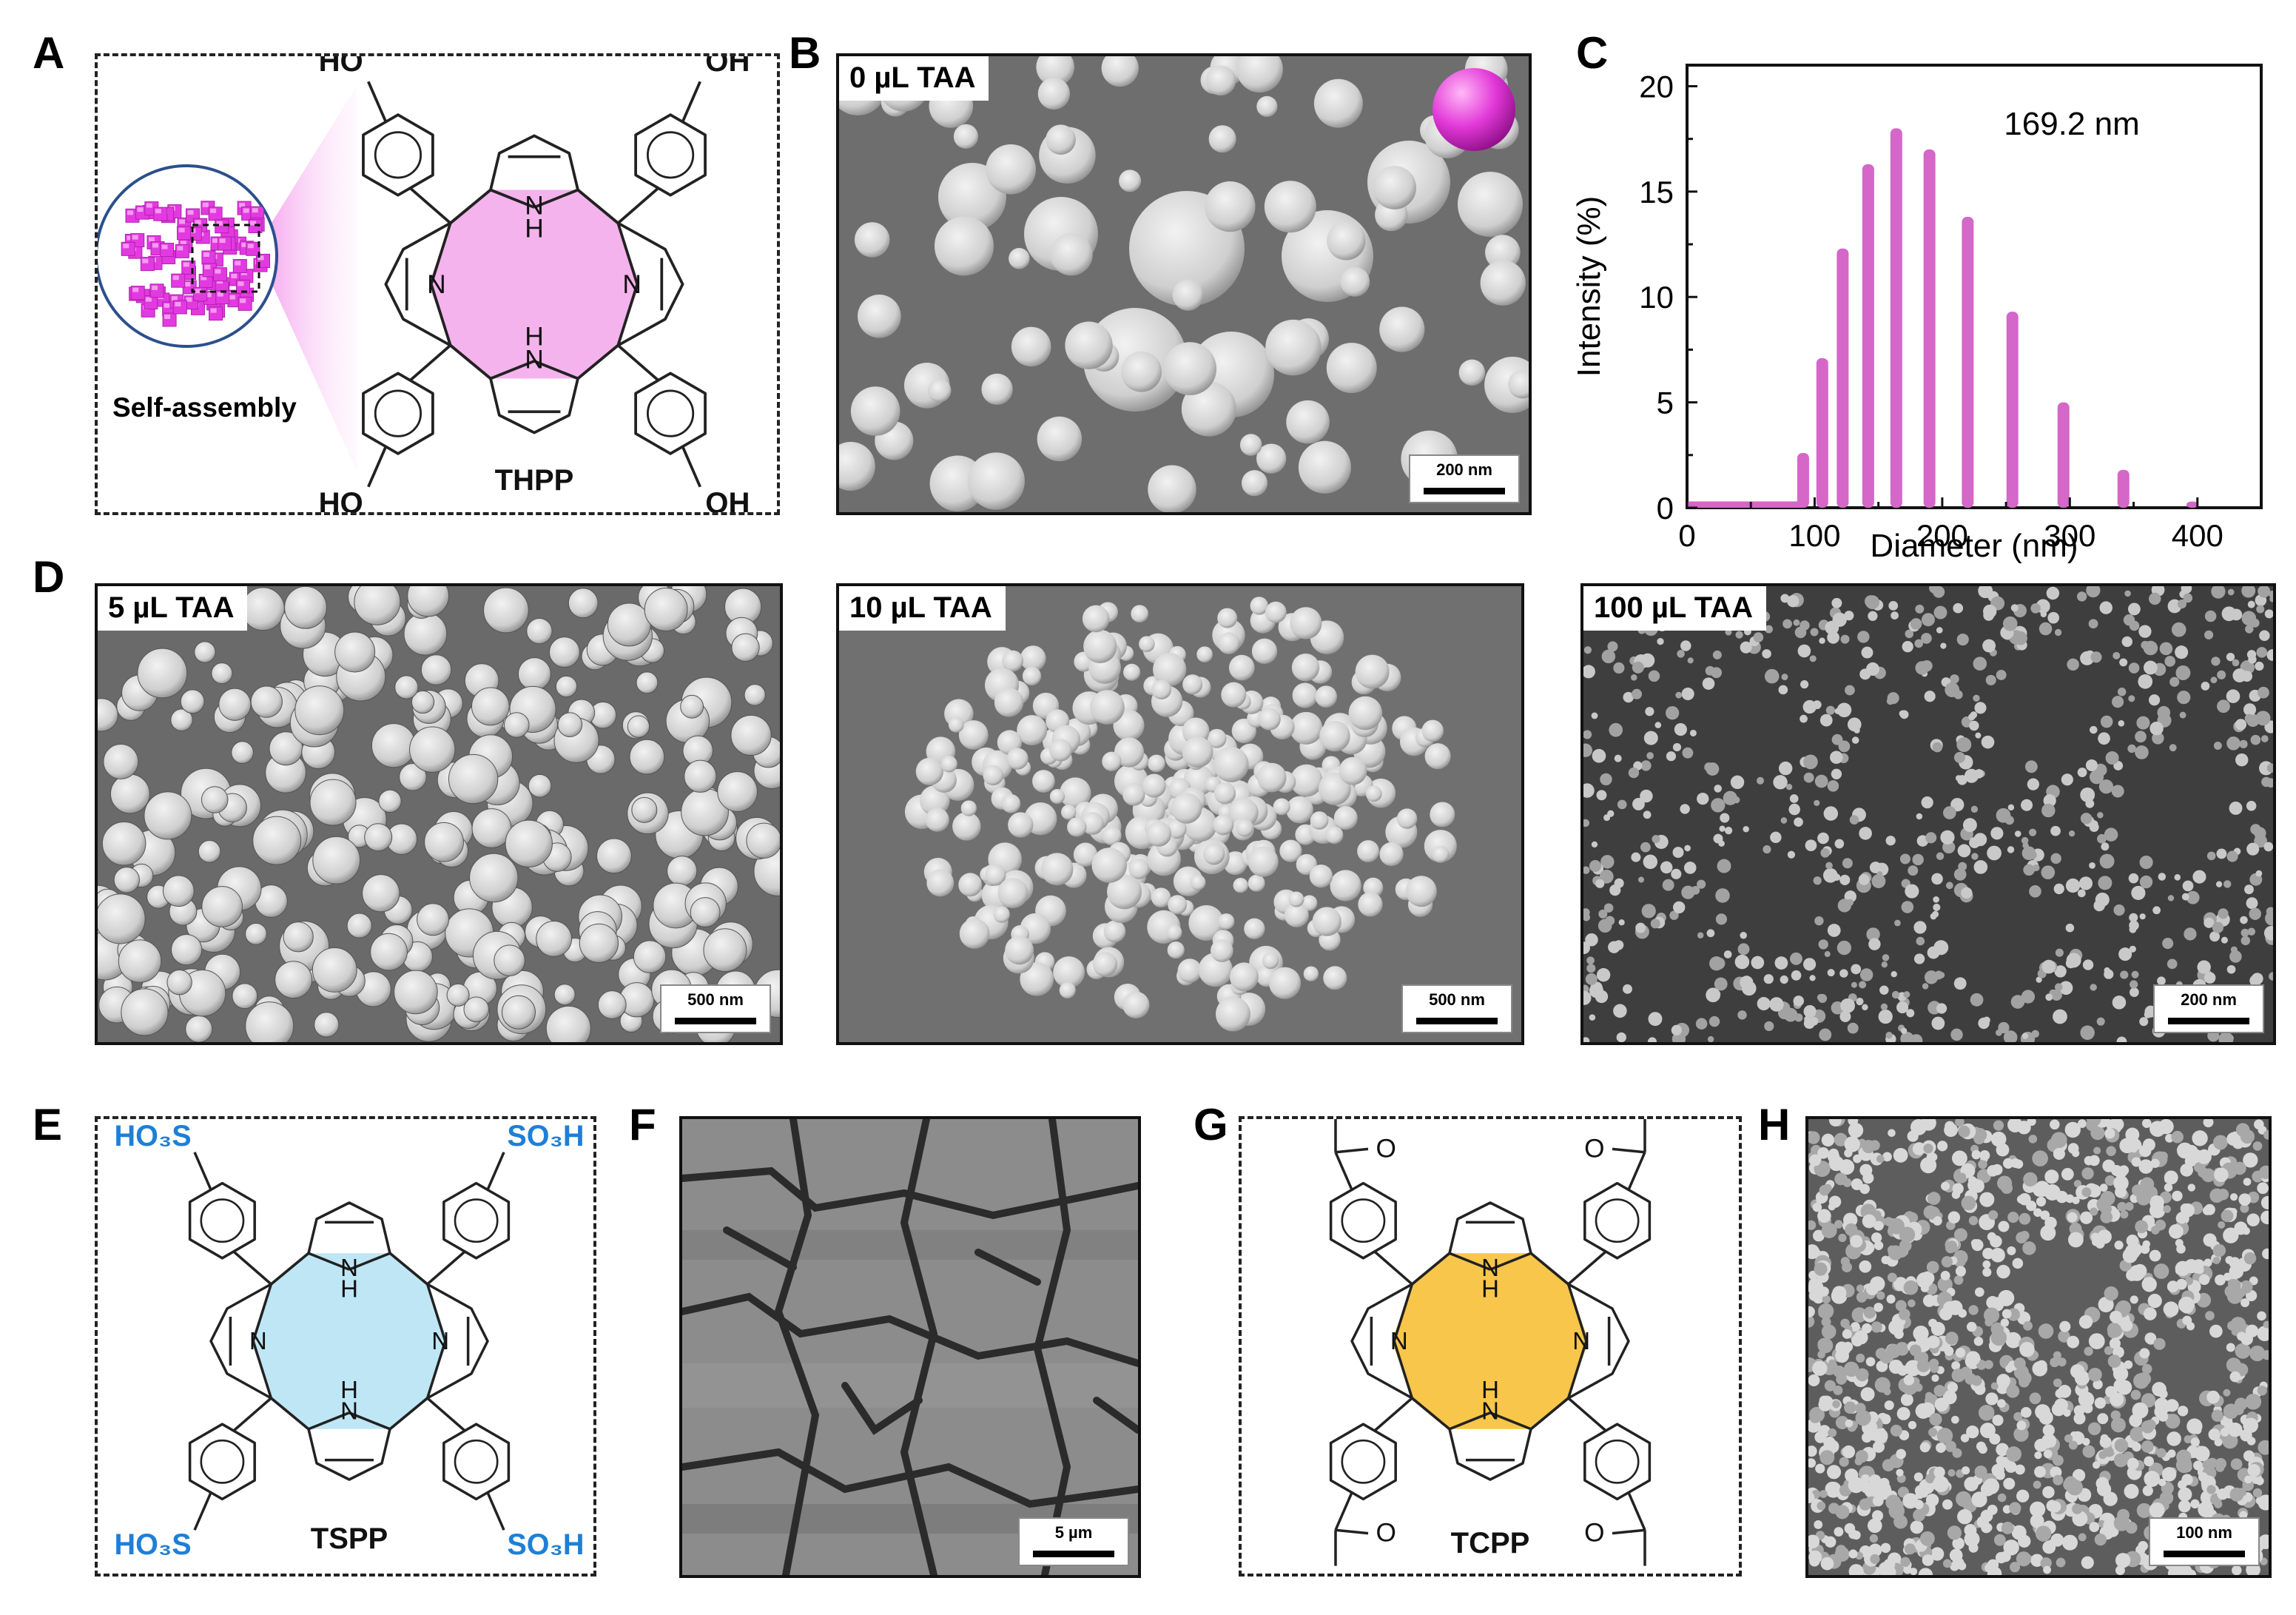 The image size is (2296, 1615). What do you see at coordinates (715, 1009) in the screenshot?
I see `sem-d1-scalebar: 500 nm` at bounding box center [715, 1009].